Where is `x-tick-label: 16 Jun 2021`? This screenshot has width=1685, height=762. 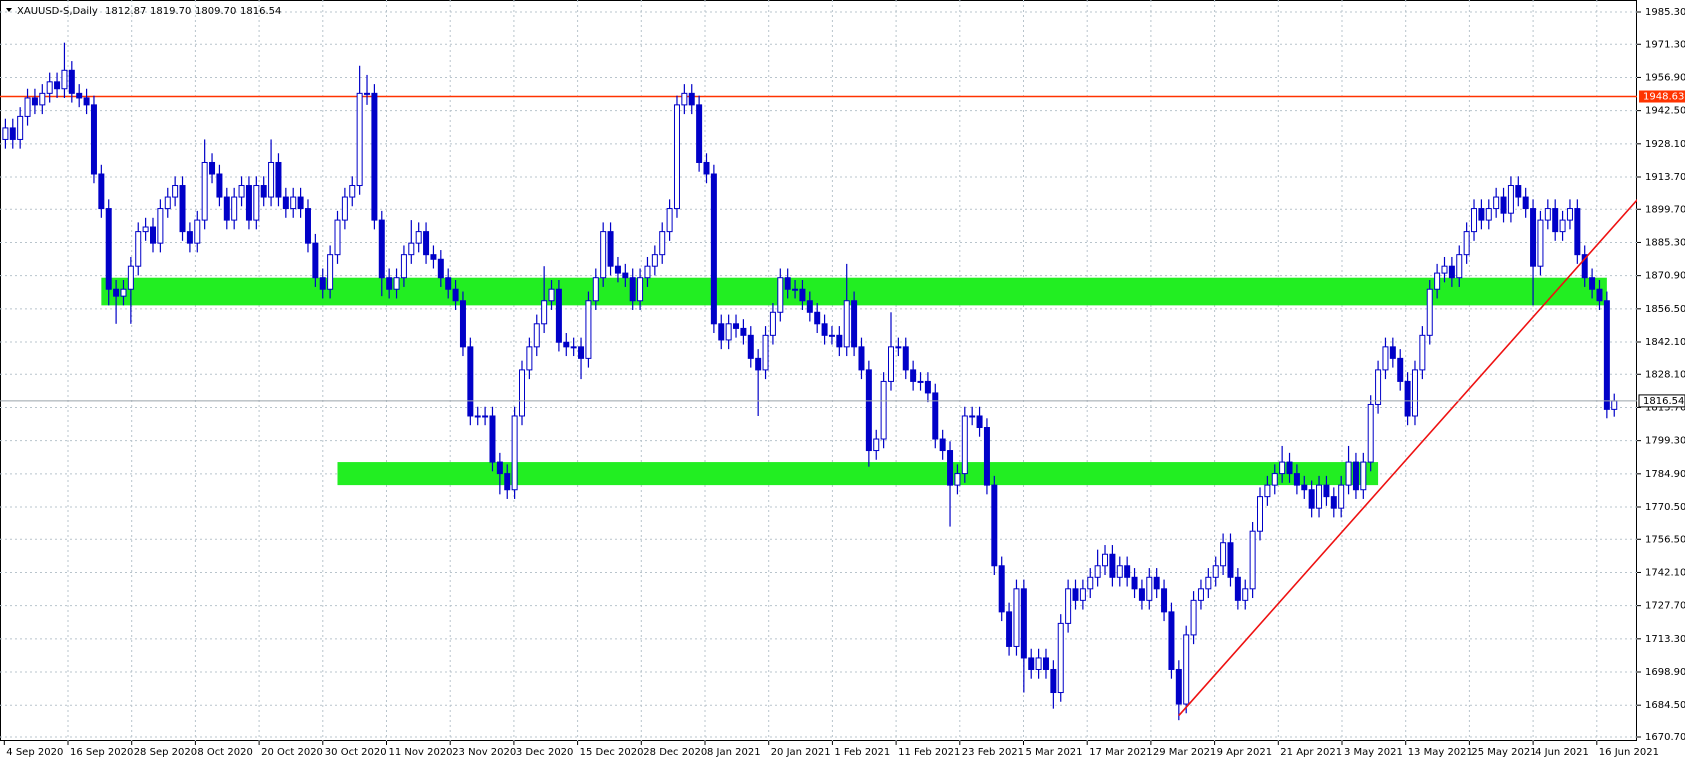 x-tick-label: 16 Jun 2021 is located at coordinates (1629, 752).